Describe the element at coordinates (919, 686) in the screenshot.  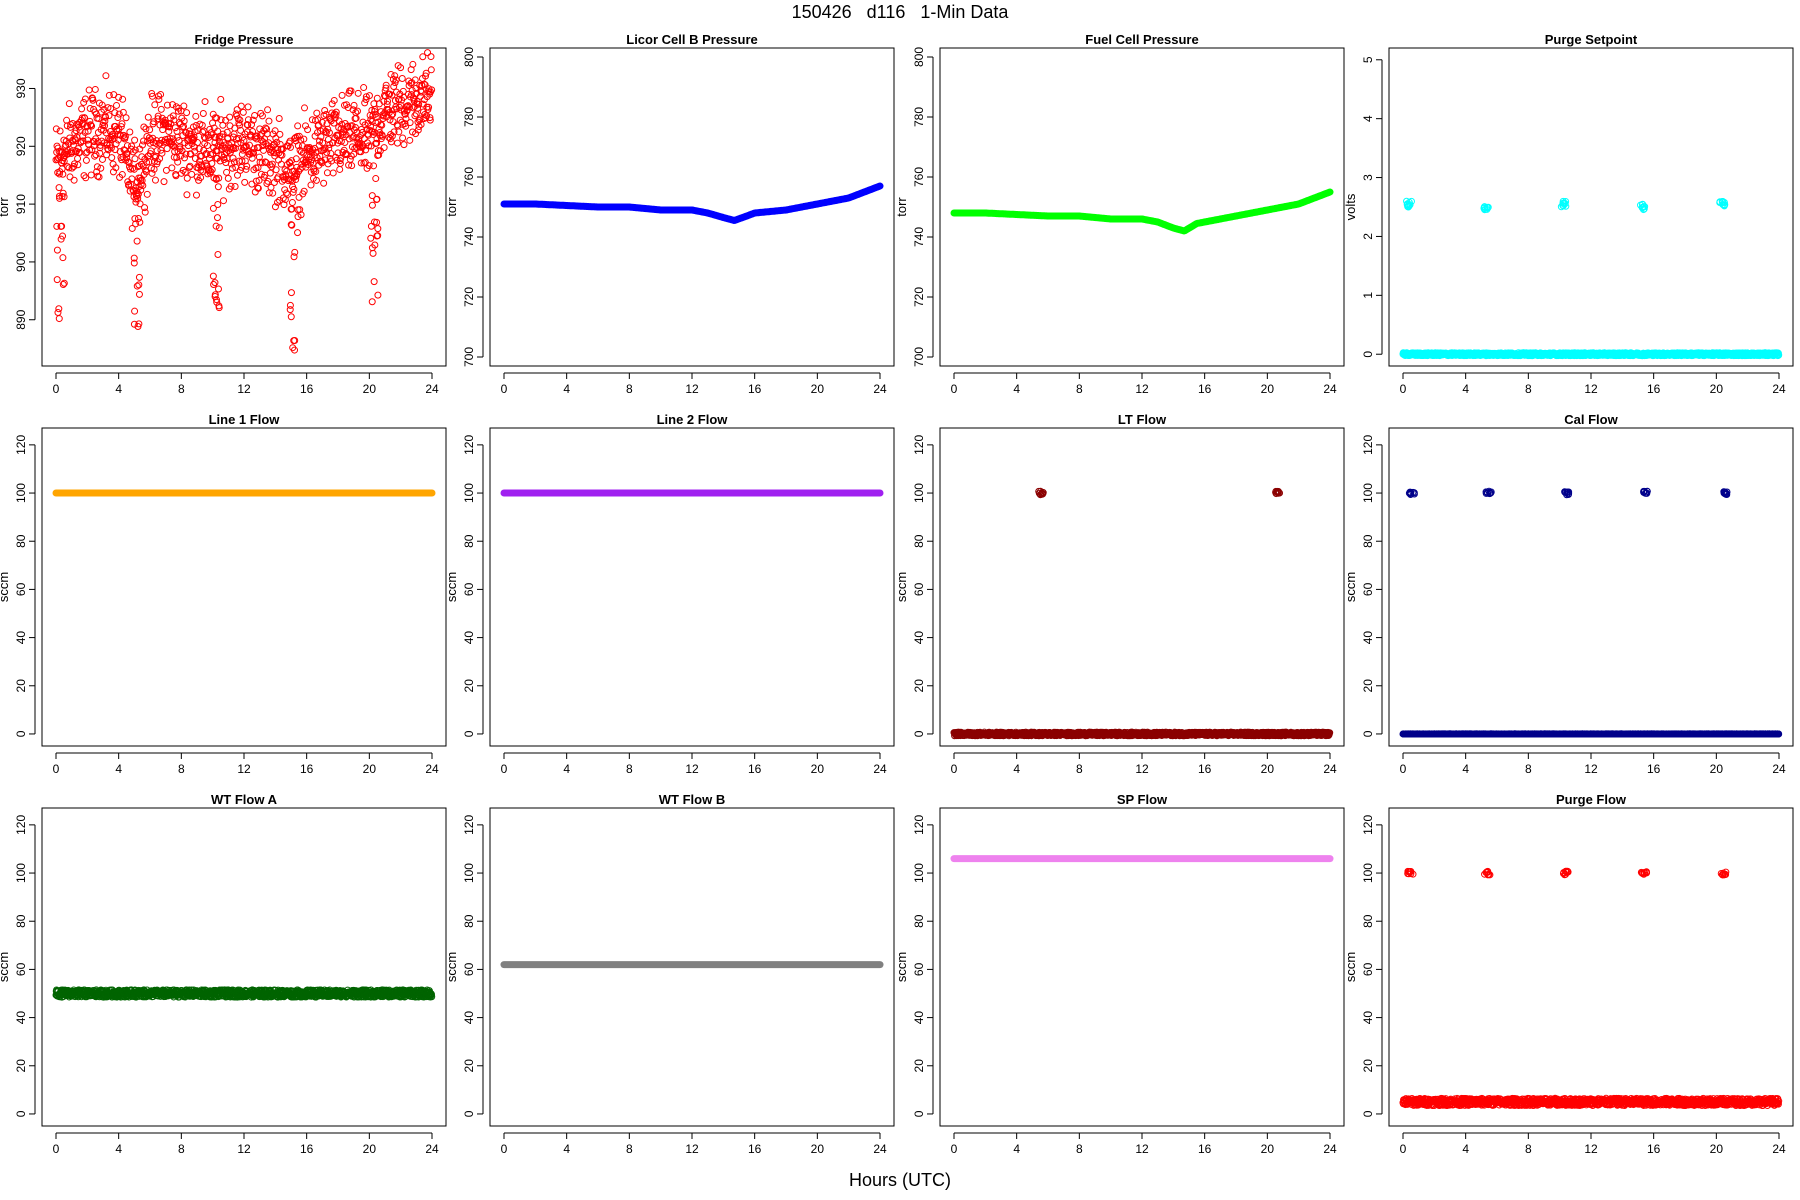
I see `y-tick-label: 20` at that location.